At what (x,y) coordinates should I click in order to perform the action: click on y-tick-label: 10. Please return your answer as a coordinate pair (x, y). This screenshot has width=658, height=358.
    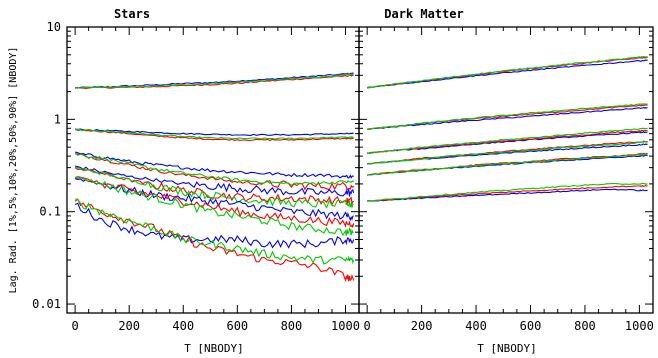
    Looking at the image, I should click on (54, 27).